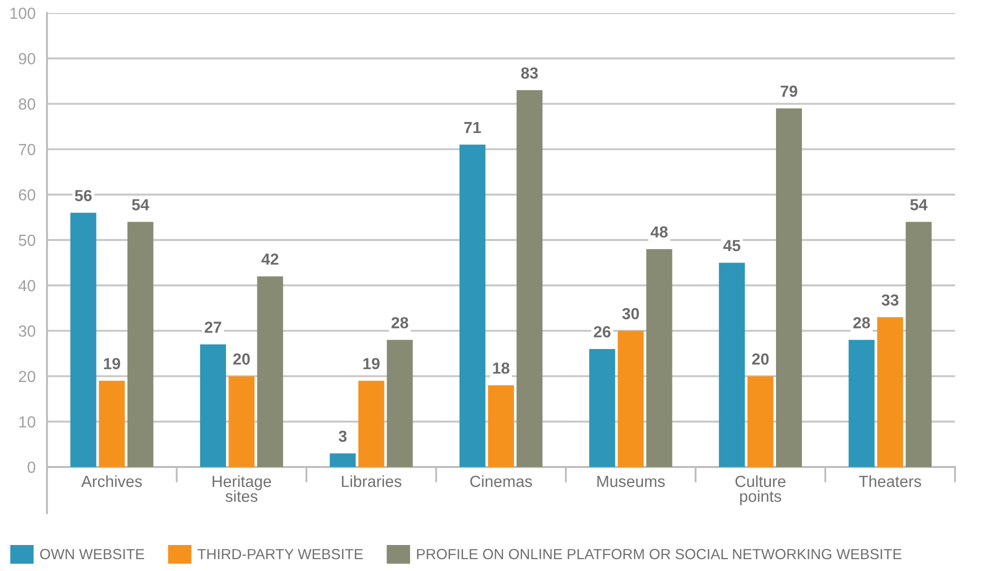  Describe the element at coordinates (659, 232) in the screenshot. I see `data-label: 48` at that location.